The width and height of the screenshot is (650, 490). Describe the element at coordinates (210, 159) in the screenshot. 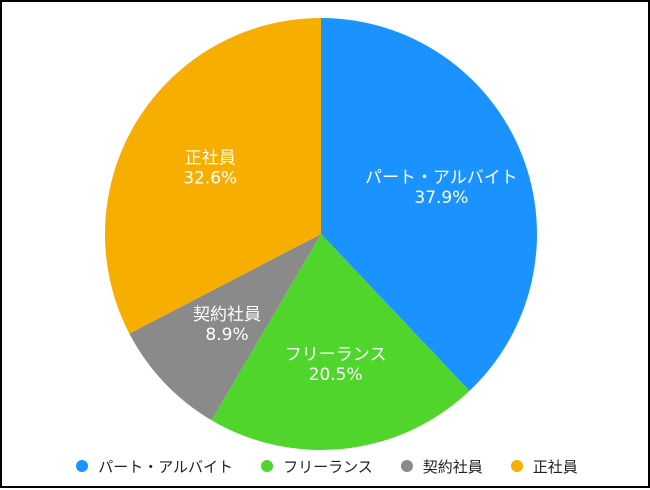

I see `slice-category-label: 正社員` at that location.